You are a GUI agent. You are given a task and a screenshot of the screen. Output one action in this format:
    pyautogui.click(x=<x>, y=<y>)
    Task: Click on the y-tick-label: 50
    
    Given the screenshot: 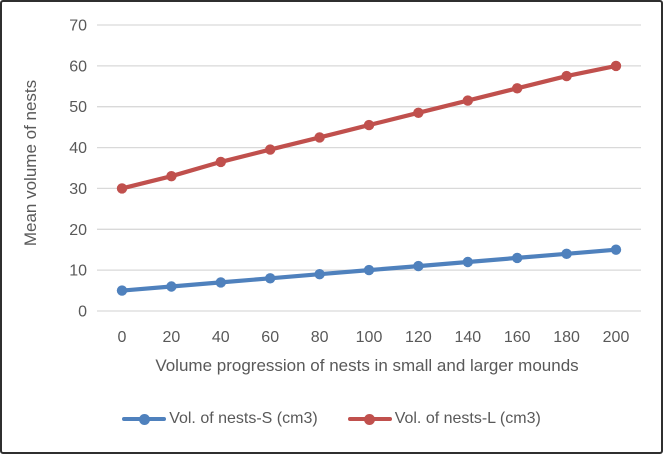 What is the action you would take?
    pyautogui.click(x=78, y=107)
    